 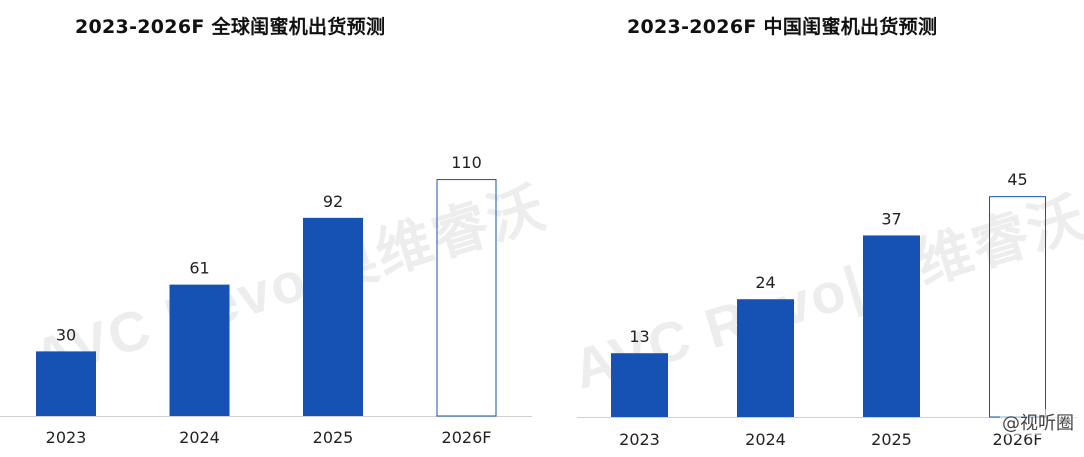 I want to click on data-label: 110, so click(x=466, y=162).